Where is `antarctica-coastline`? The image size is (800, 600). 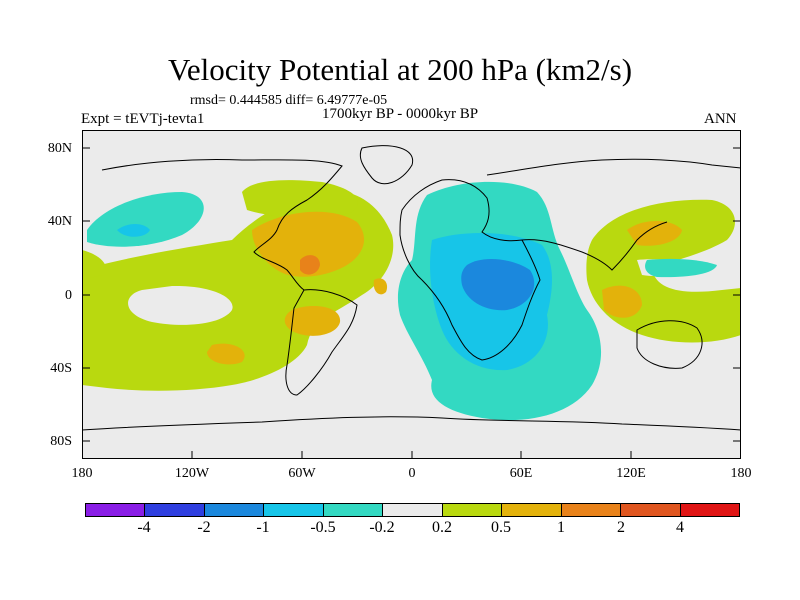 antarctica-coastline is located at coordinates (411, 423).